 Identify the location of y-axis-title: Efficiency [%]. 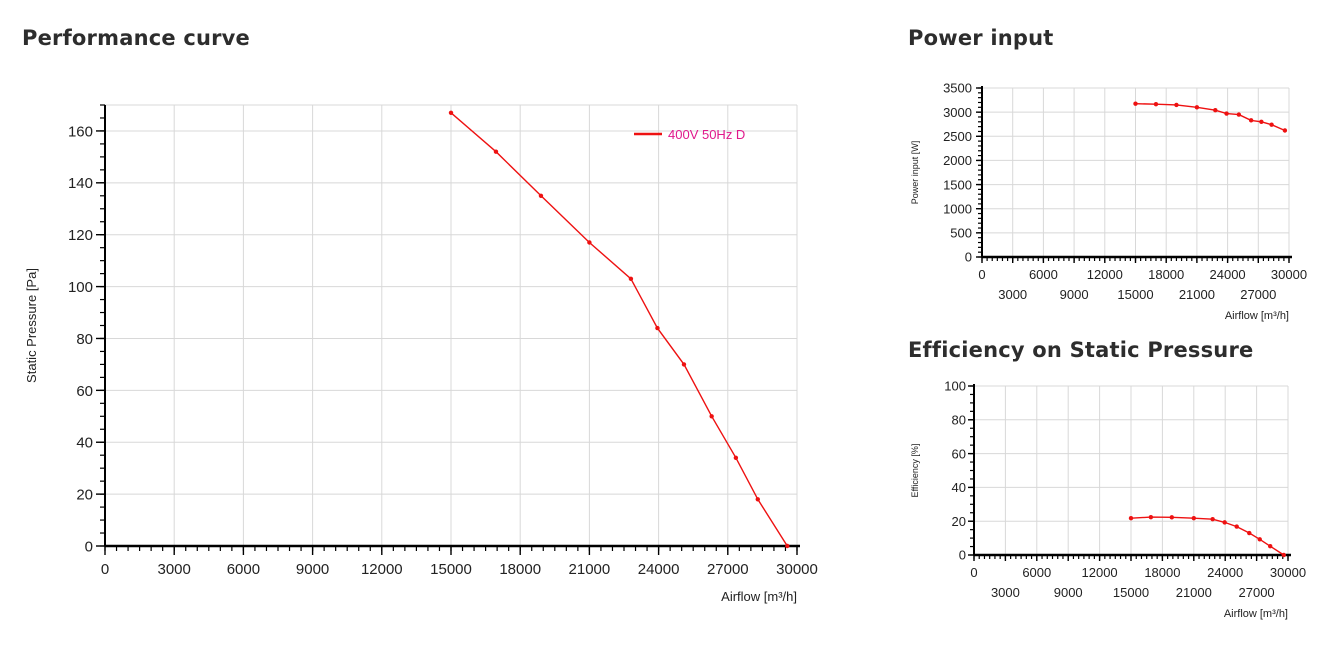
(915, 471).